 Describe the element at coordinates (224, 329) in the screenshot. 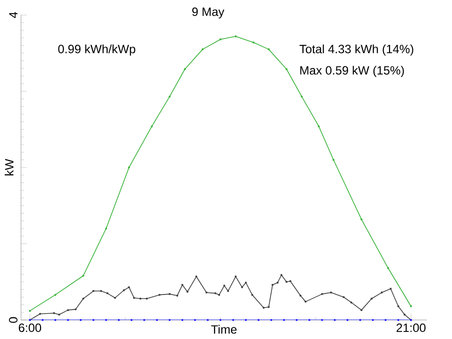

I see `x-axis-title: Time` at that location.